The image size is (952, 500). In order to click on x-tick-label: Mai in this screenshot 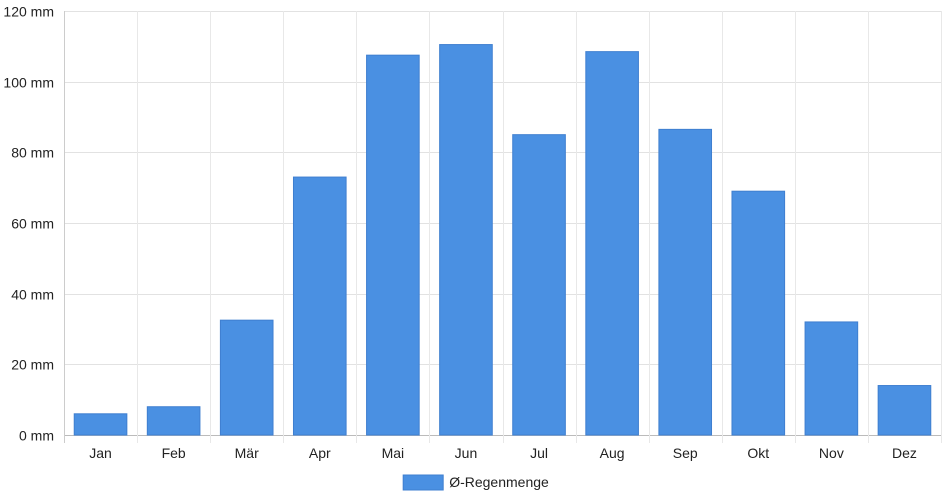, I will do `click(393, 453)`.